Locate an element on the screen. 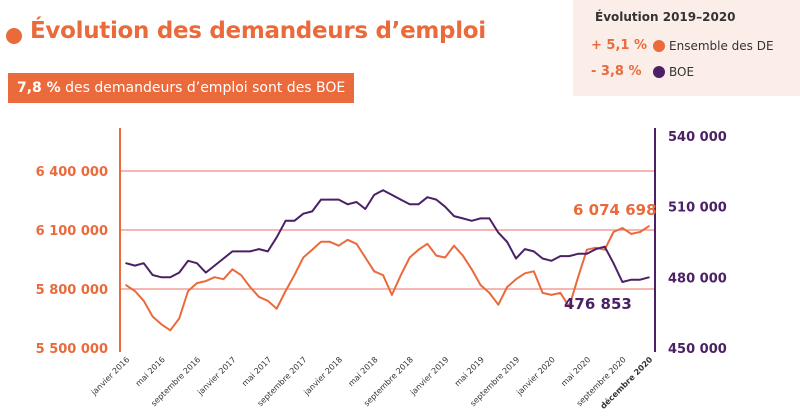 The image size is (800, 418). x-tick-label: mai 2016 is located at coordinates (150, 371).